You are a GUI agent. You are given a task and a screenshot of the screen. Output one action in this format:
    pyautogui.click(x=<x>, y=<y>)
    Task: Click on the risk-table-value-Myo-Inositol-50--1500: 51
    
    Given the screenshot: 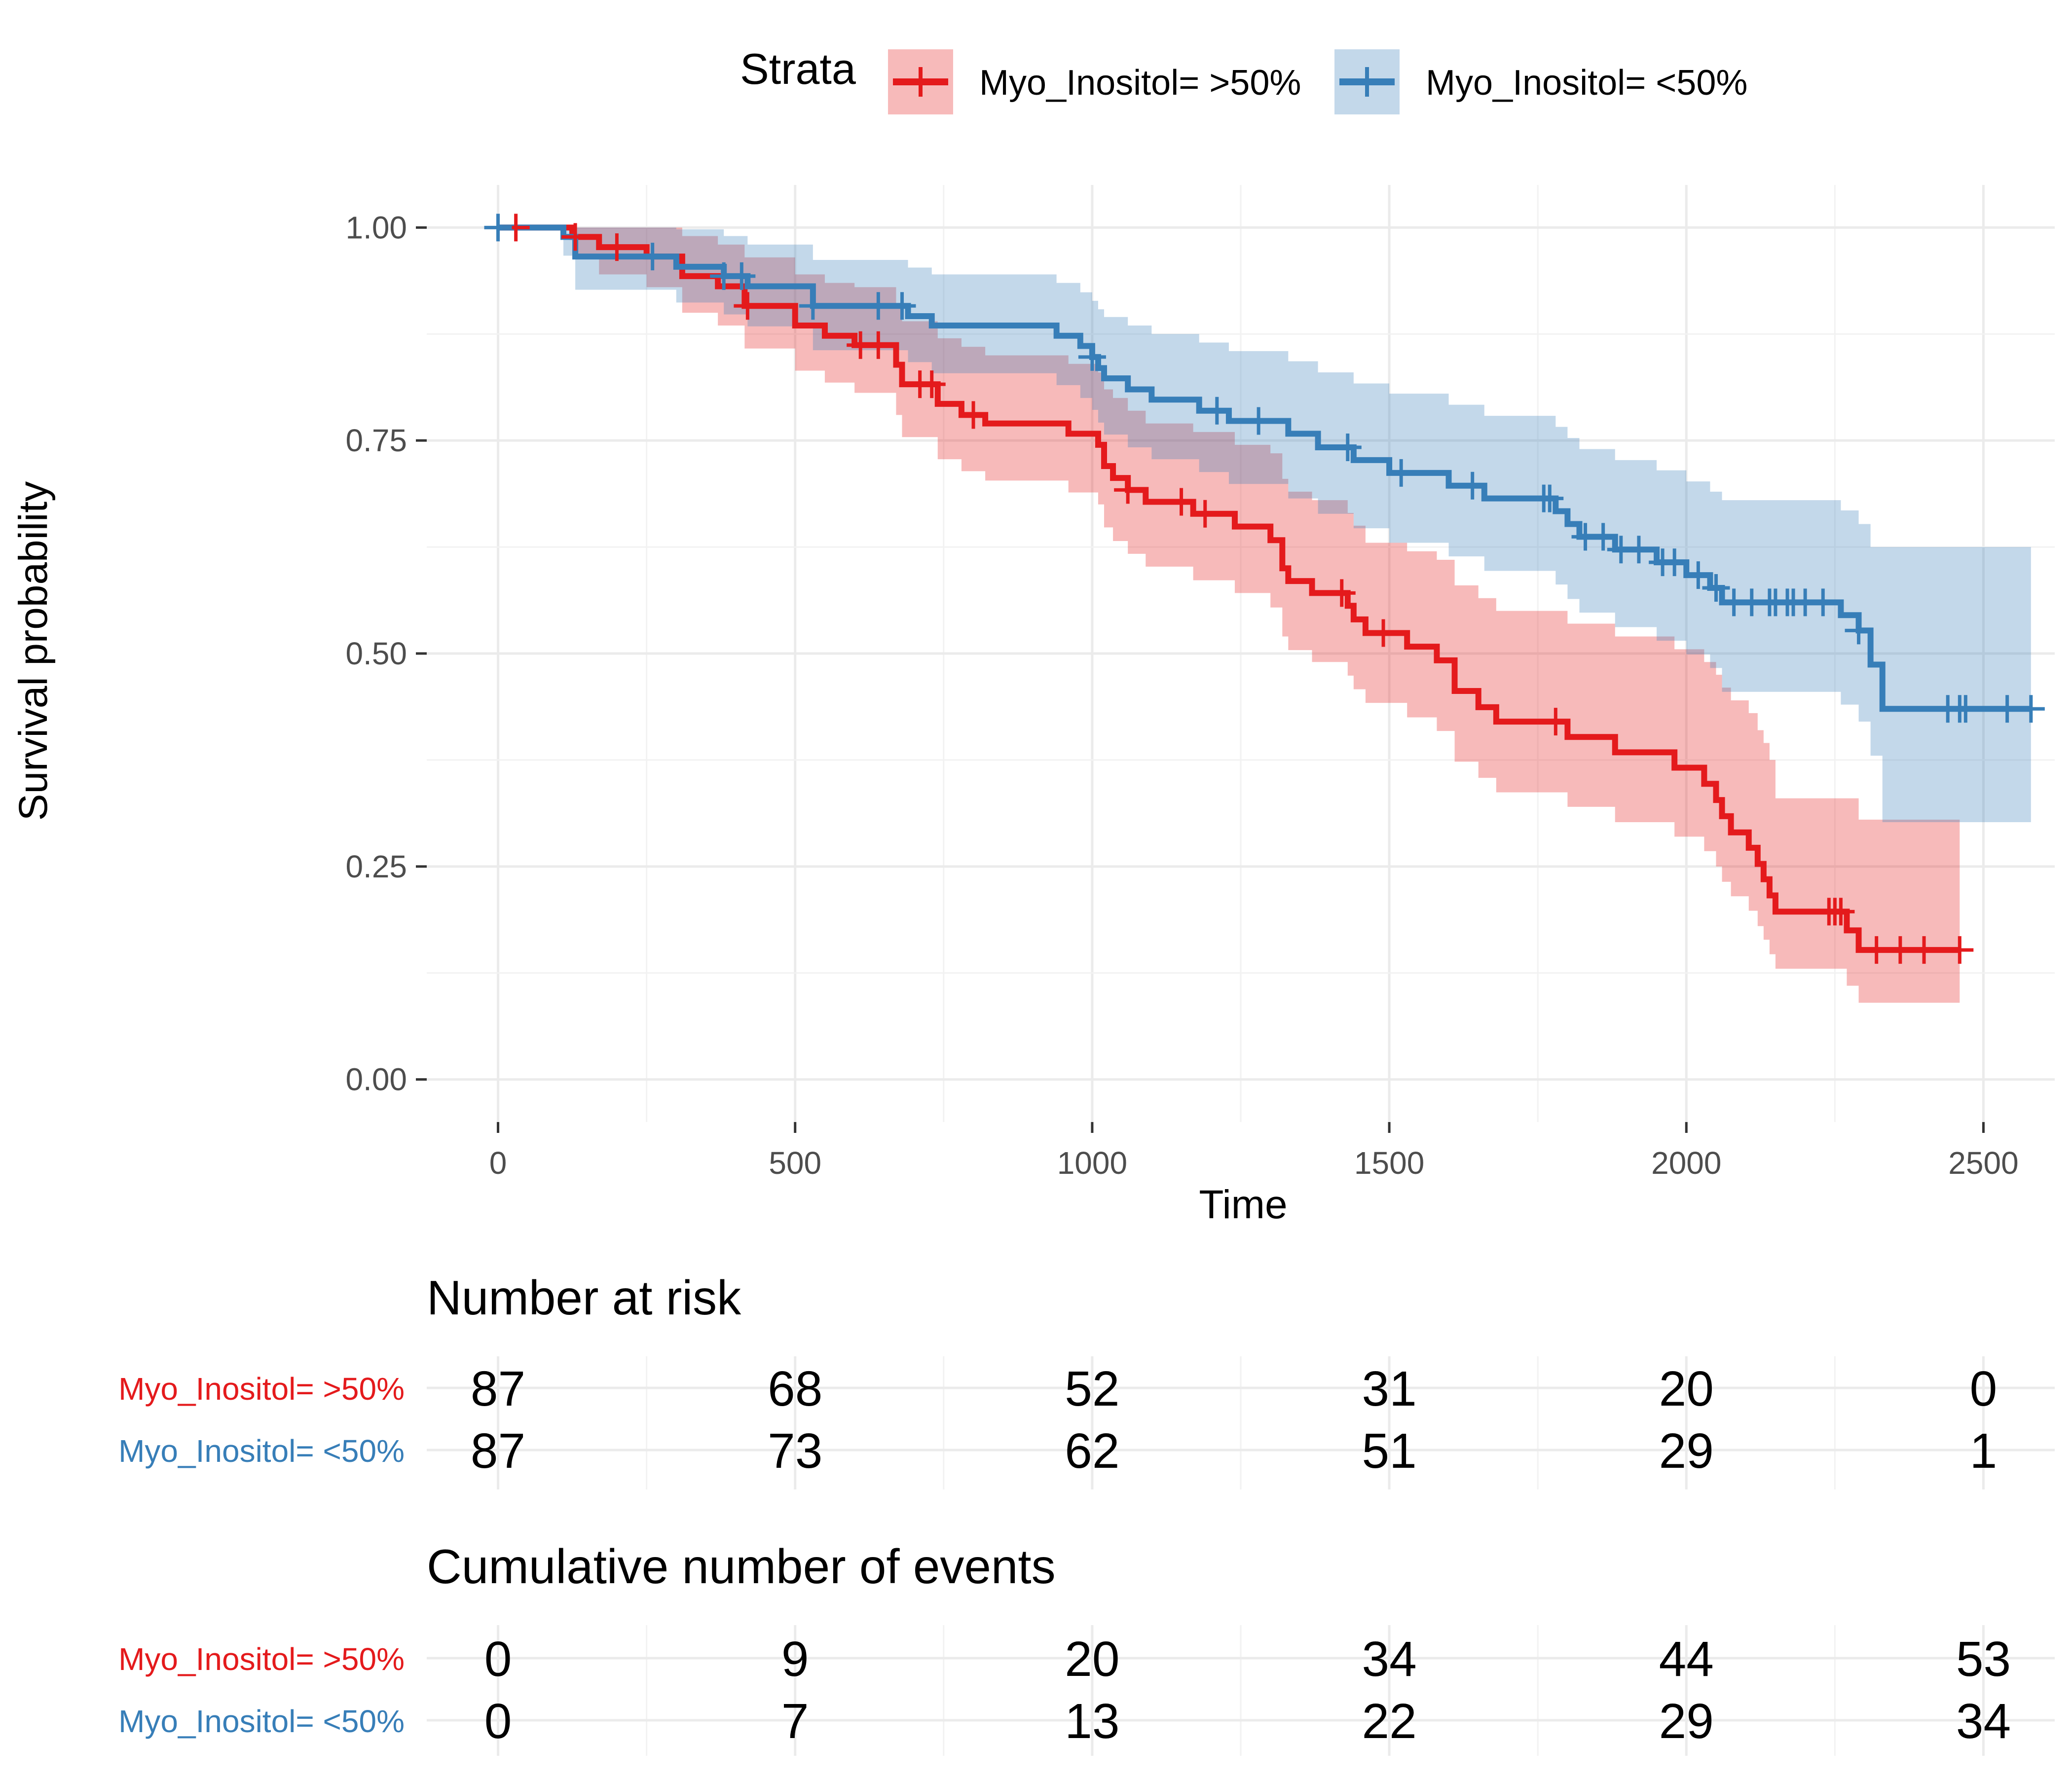 What is the action you would take?
    pyautogui.click(x=1389, y=1451)
    